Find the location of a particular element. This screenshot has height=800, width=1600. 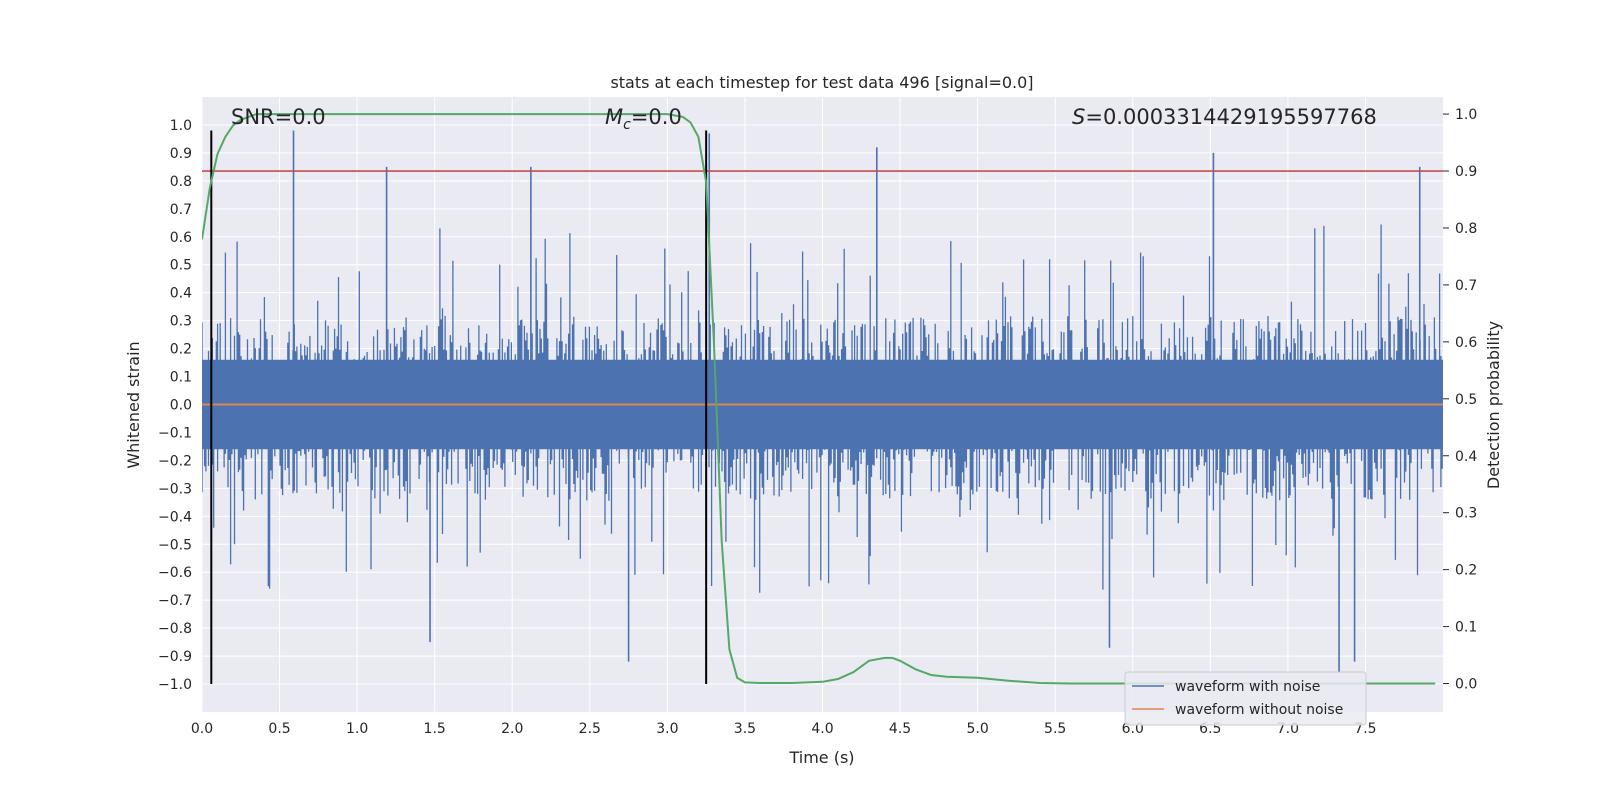

y-tick-label: −0.8 is located at coordinates (175, 629).